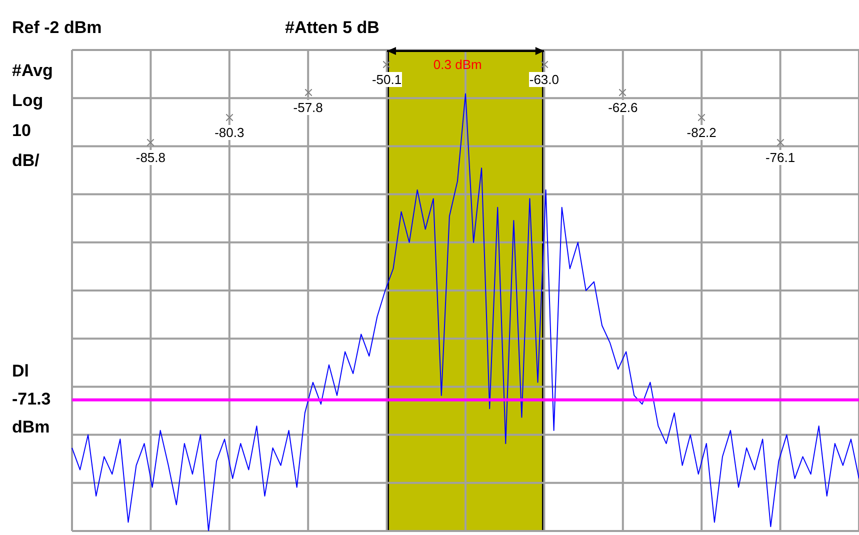 This screenshot has width=859, height=535. Describe the element at coordinates (701, 132) in the screenshot. I see `annotation: -82.2` at that location.